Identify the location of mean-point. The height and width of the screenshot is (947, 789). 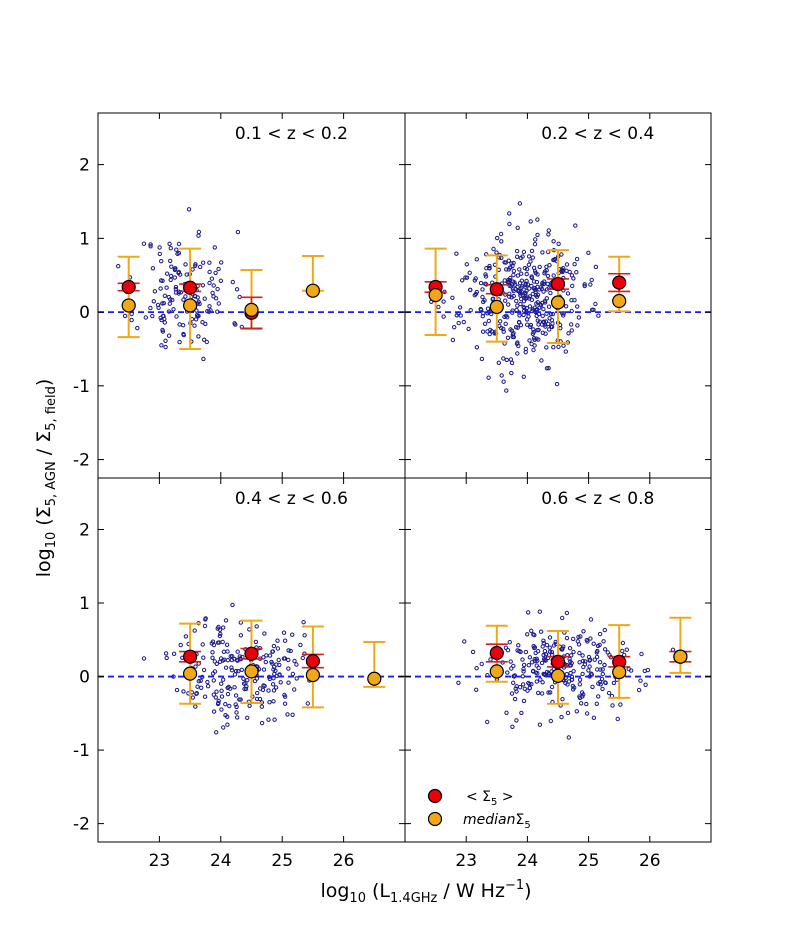
(190, 656).